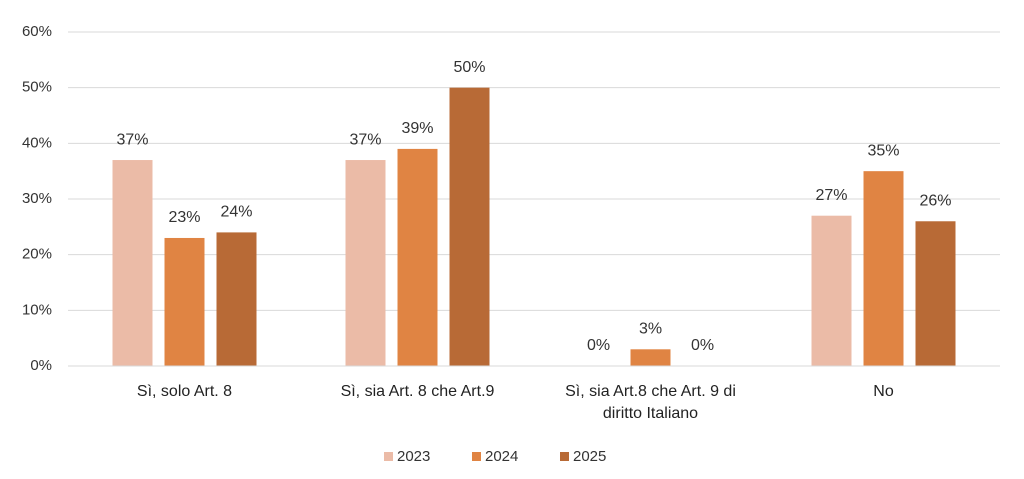  Describe the element at coordinates (831, 195) in the screenshot. I see `value-label: 27%` at that location.